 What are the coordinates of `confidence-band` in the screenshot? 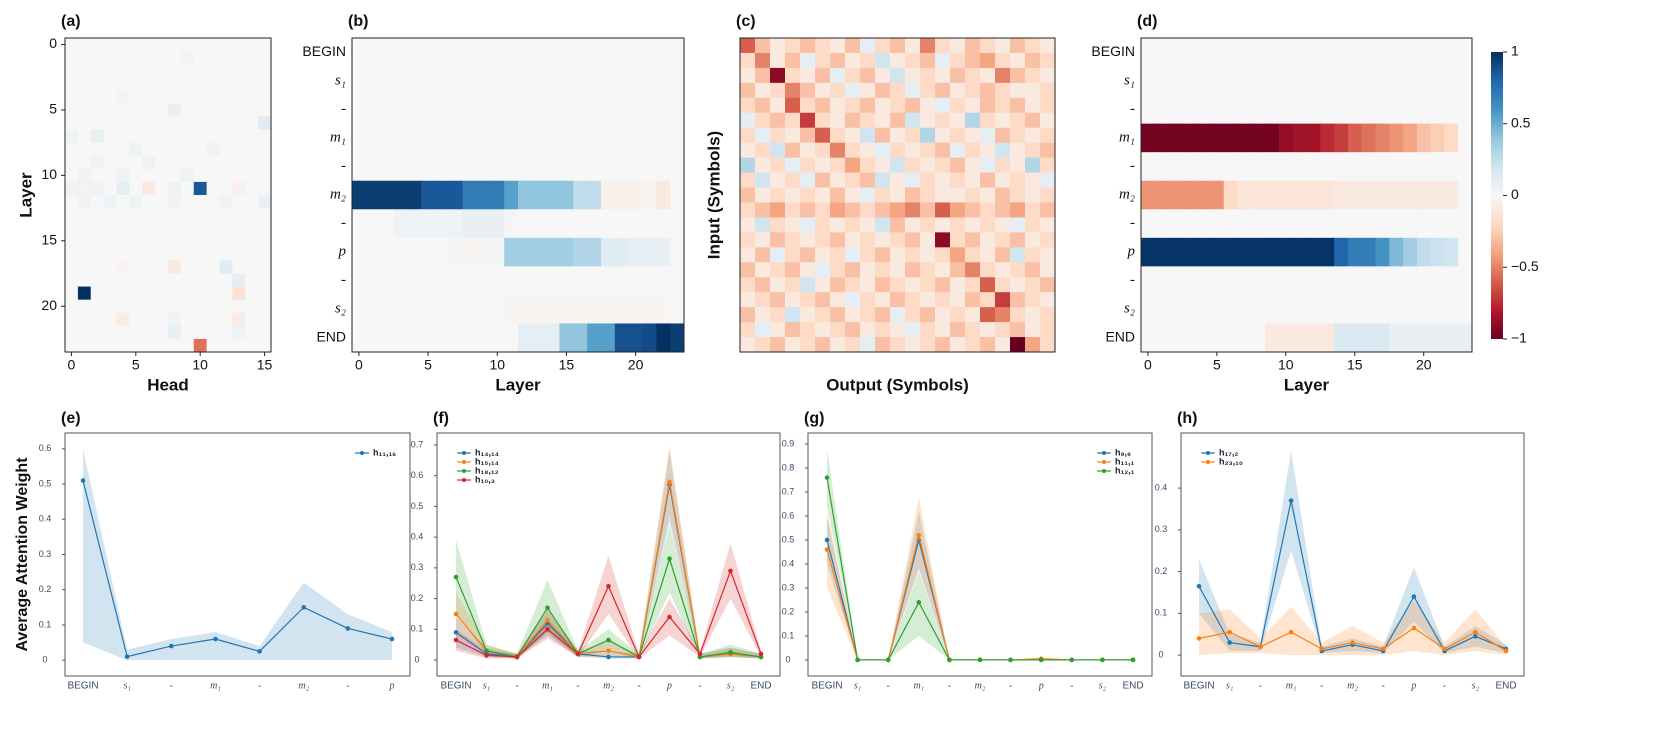 It's located at (980, 585).